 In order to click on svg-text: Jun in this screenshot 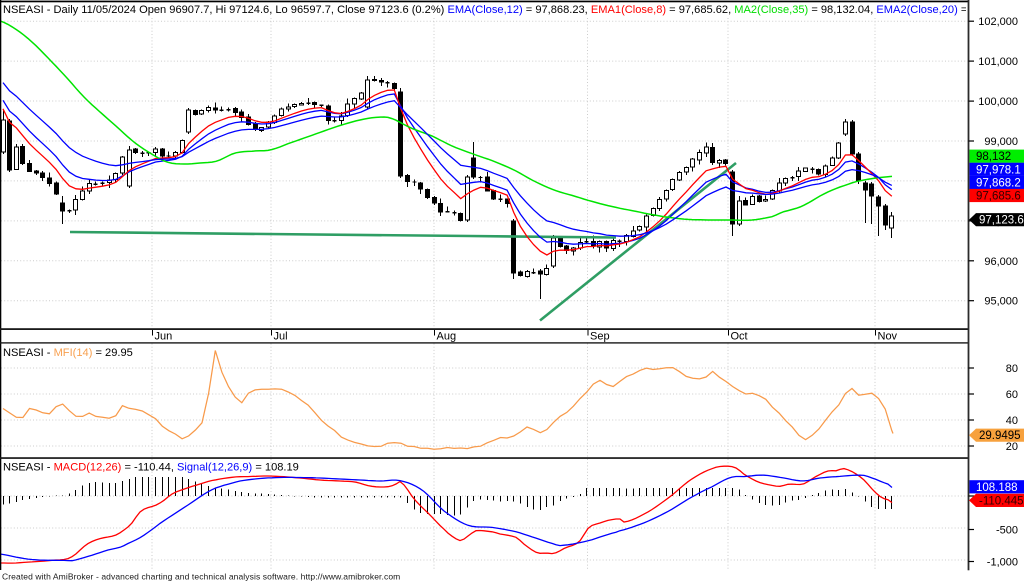, I will do `click(164, 337)`.